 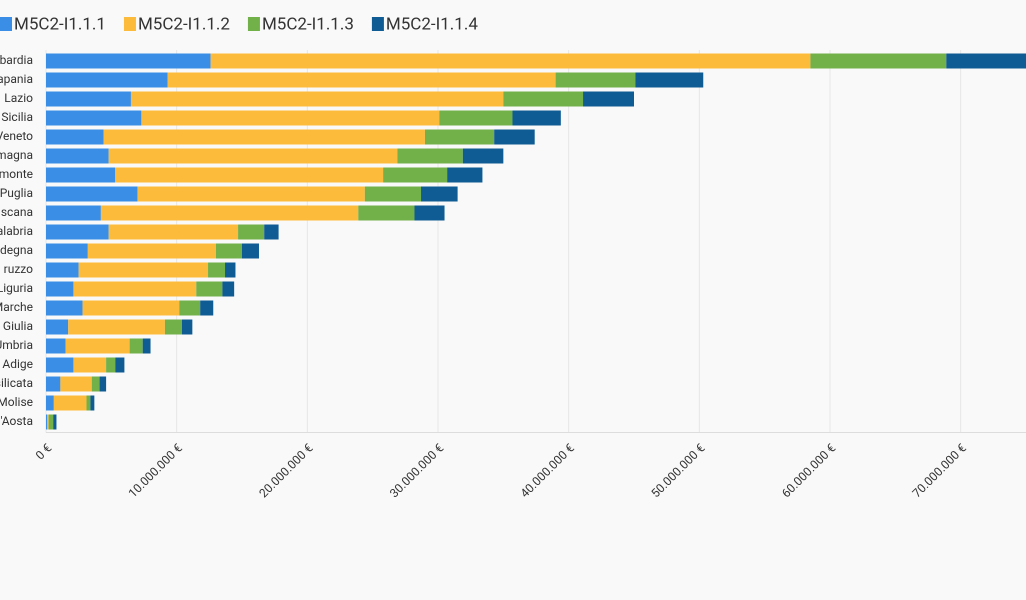 What do you see at coordinates (16, 421) in the screenshot?
I see `y-tick-label: 'Aosta` at bounding box center [16, 421].